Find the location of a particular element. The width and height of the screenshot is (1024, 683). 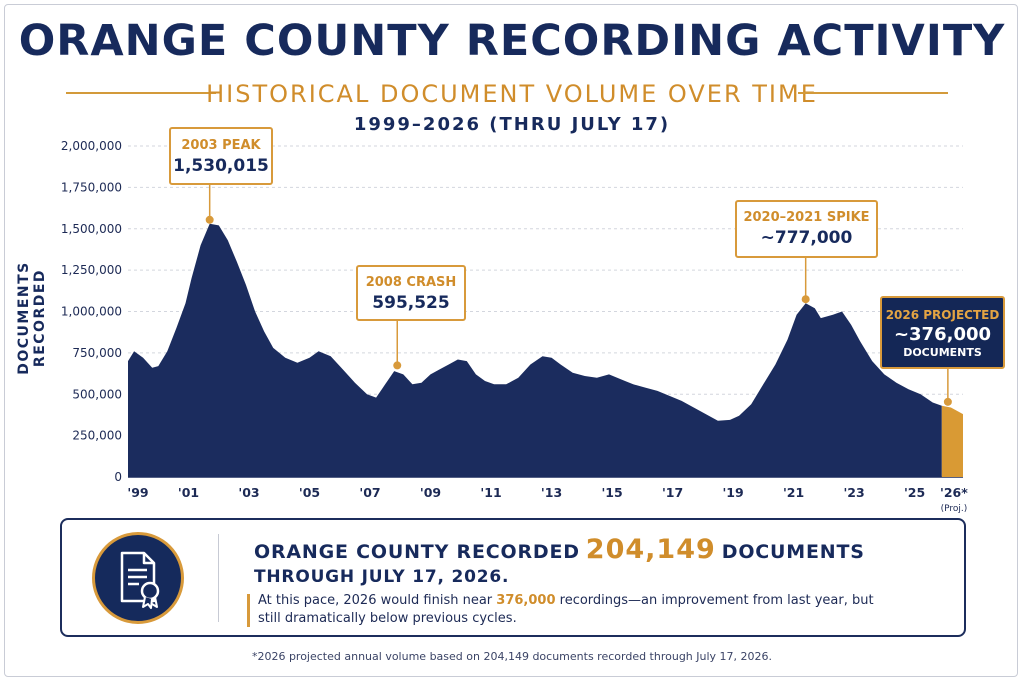

y-tick-label: 750,000 is located at coordinates (97, 353).